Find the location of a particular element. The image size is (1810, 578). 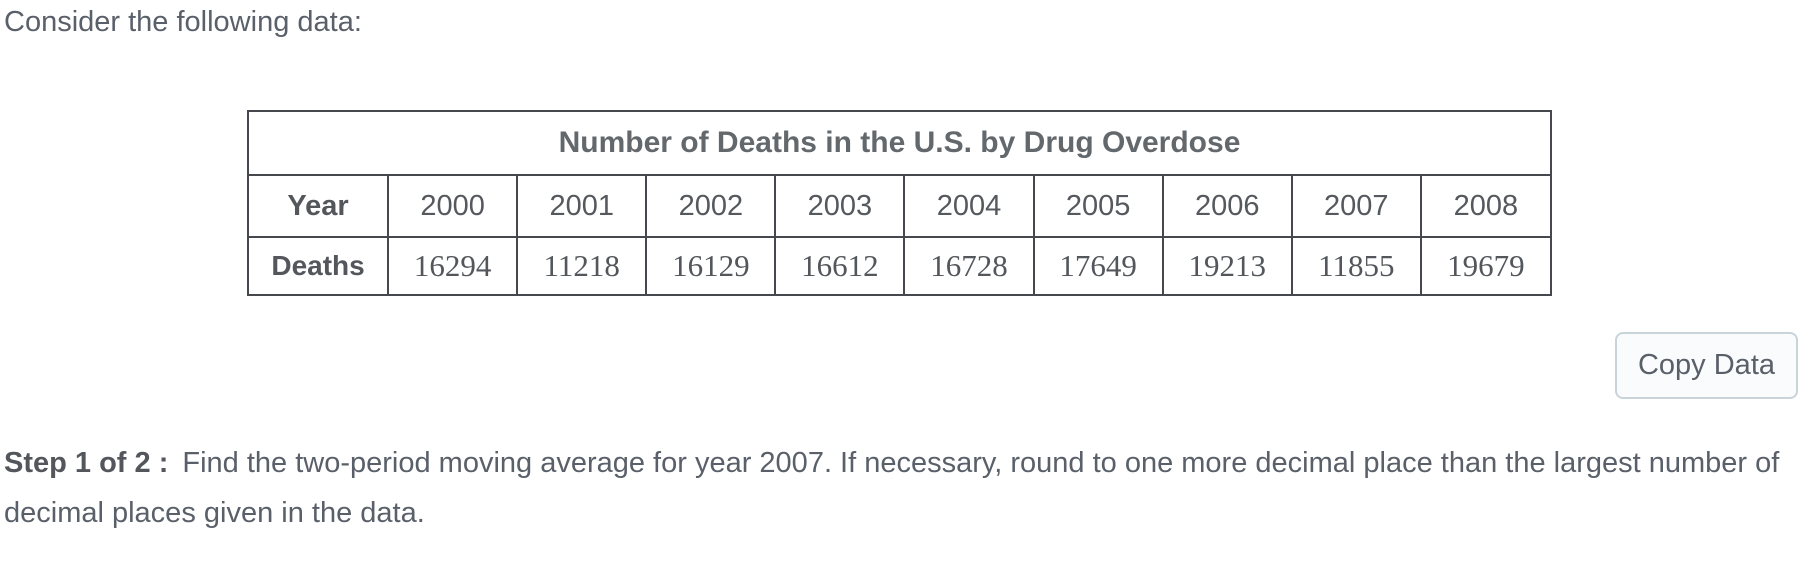

deaths-cell: 16129 is located at coordinates (711, 266).